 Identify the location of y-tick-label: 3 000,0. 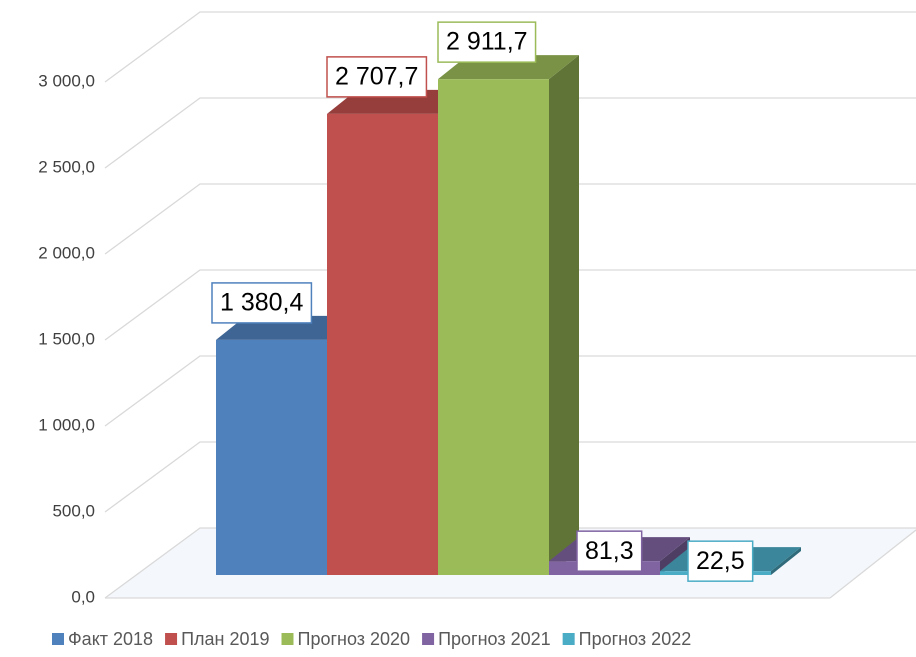
(66, 80).